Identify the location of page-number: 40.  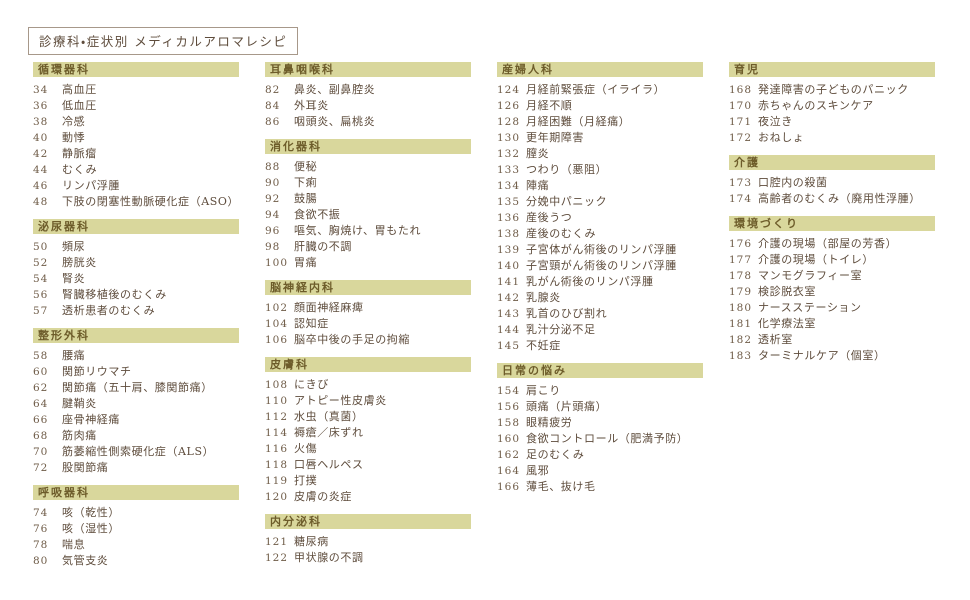
(41, 138).